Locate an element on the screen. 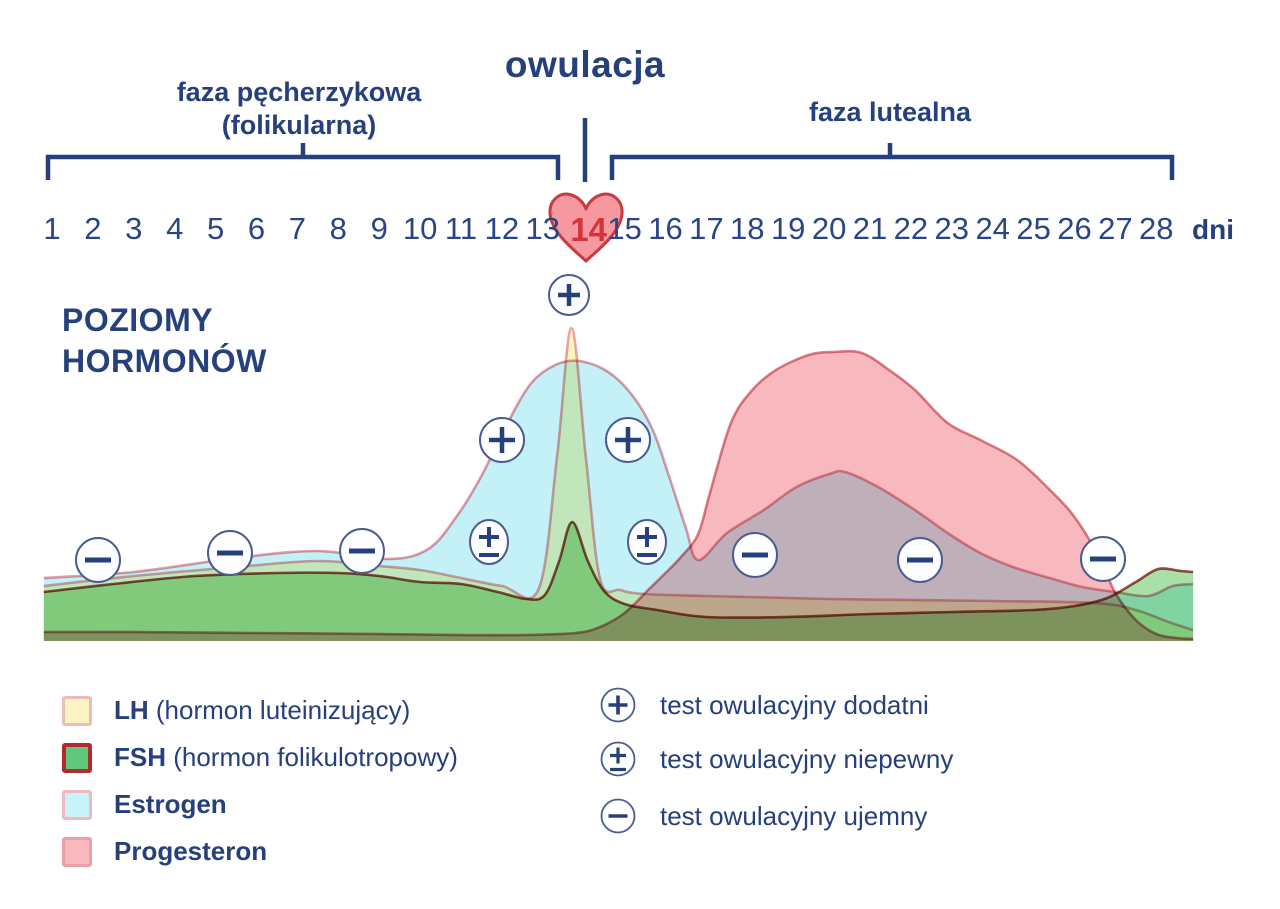  legend-abbr: LH is located at coordinates (131, 710).